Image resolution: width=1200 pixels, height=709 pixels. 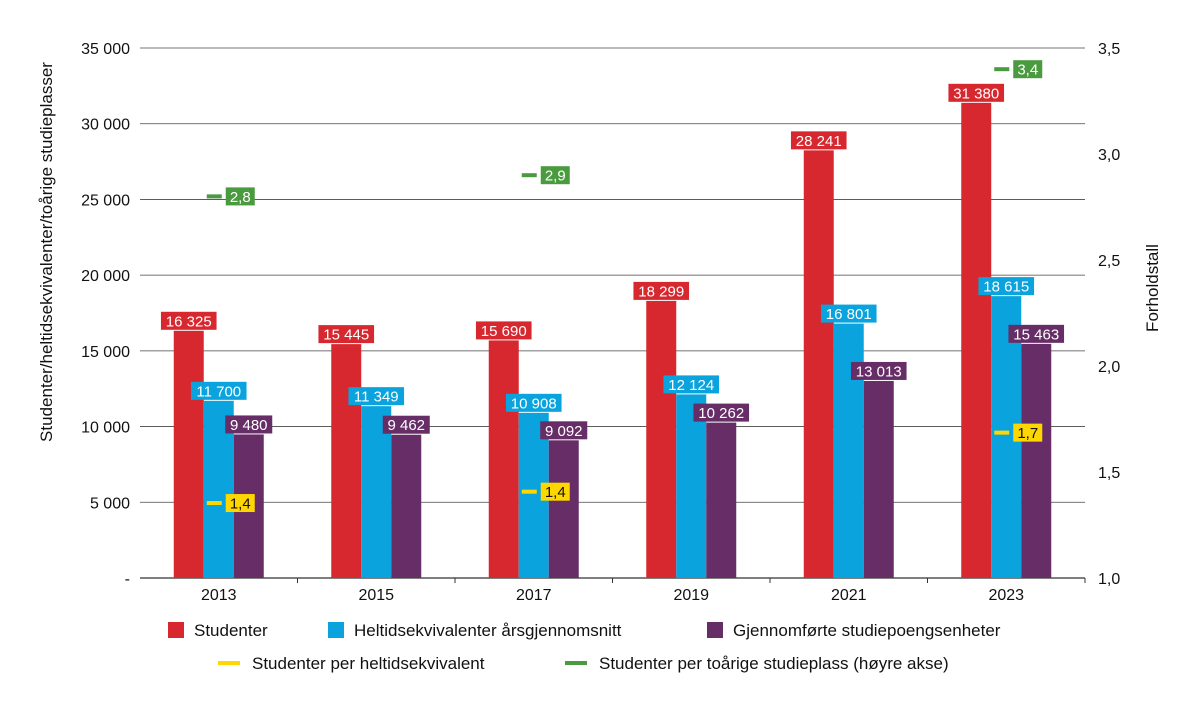 What do you see at coordinates (105, 49) in the screenshot?
I see `y-tick-label: 35 000` at bounding box center [105, 49].